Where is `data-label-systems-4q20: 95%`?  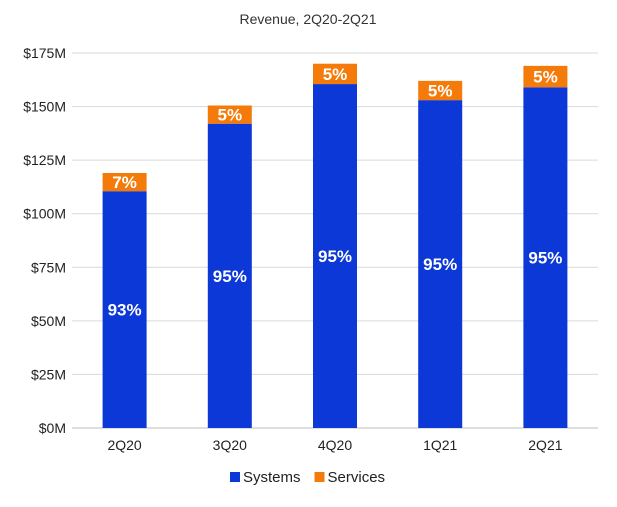 data-label-systems-4q20: 95% is located at coordinates (335, 256).